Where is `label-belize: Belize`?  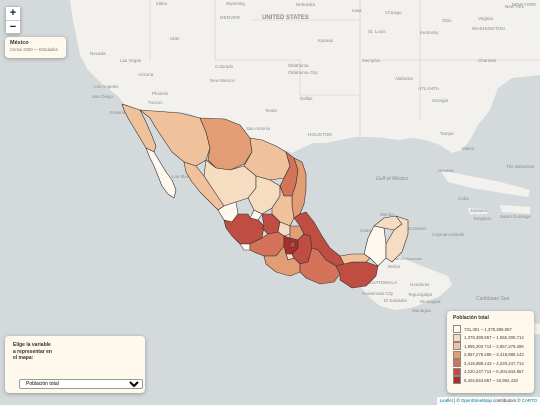
label-belize: Belize is located at coordinates (394, 266).